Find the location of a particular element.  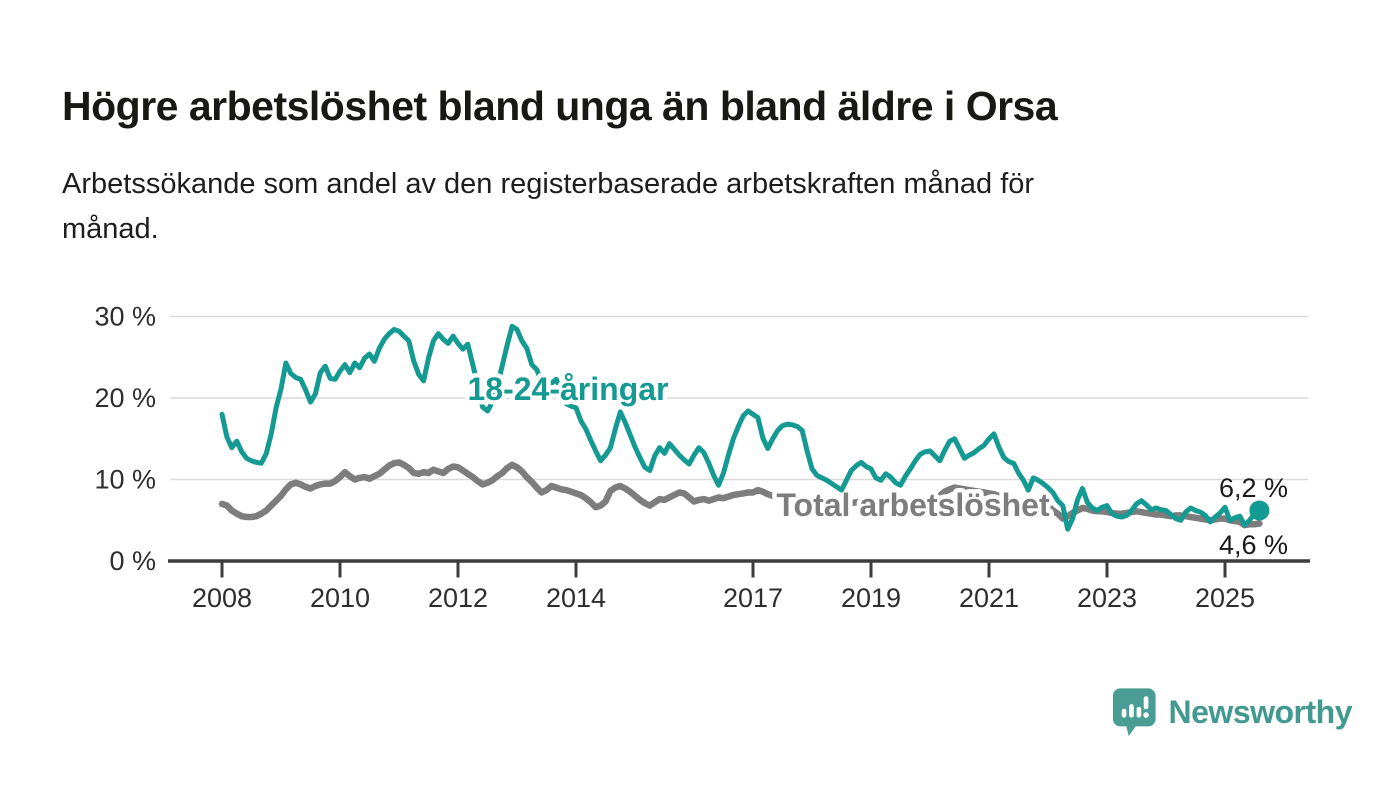

x-tick-label: 2025 is located at coordinates (1225, 598).